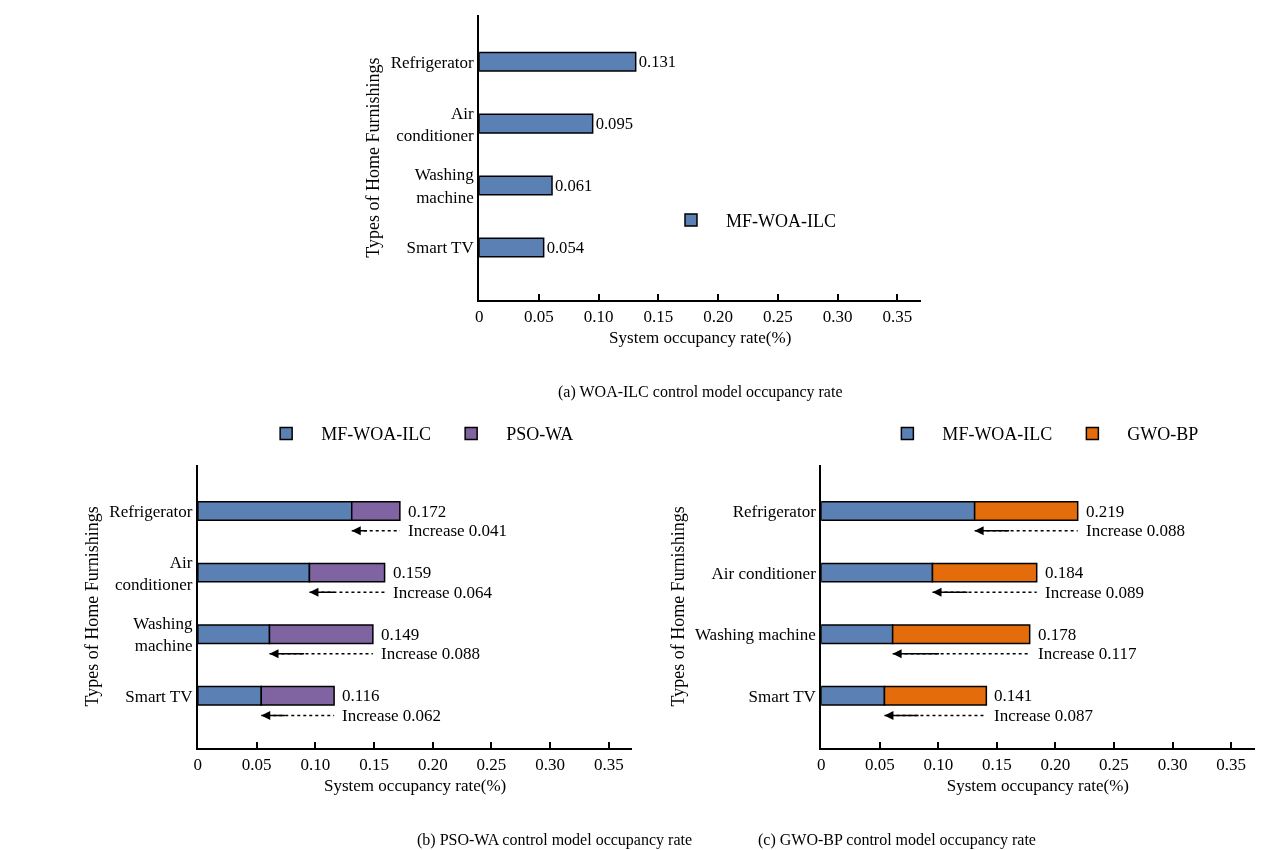  I want to click on total-label: 0.141, so click(1013, 695).